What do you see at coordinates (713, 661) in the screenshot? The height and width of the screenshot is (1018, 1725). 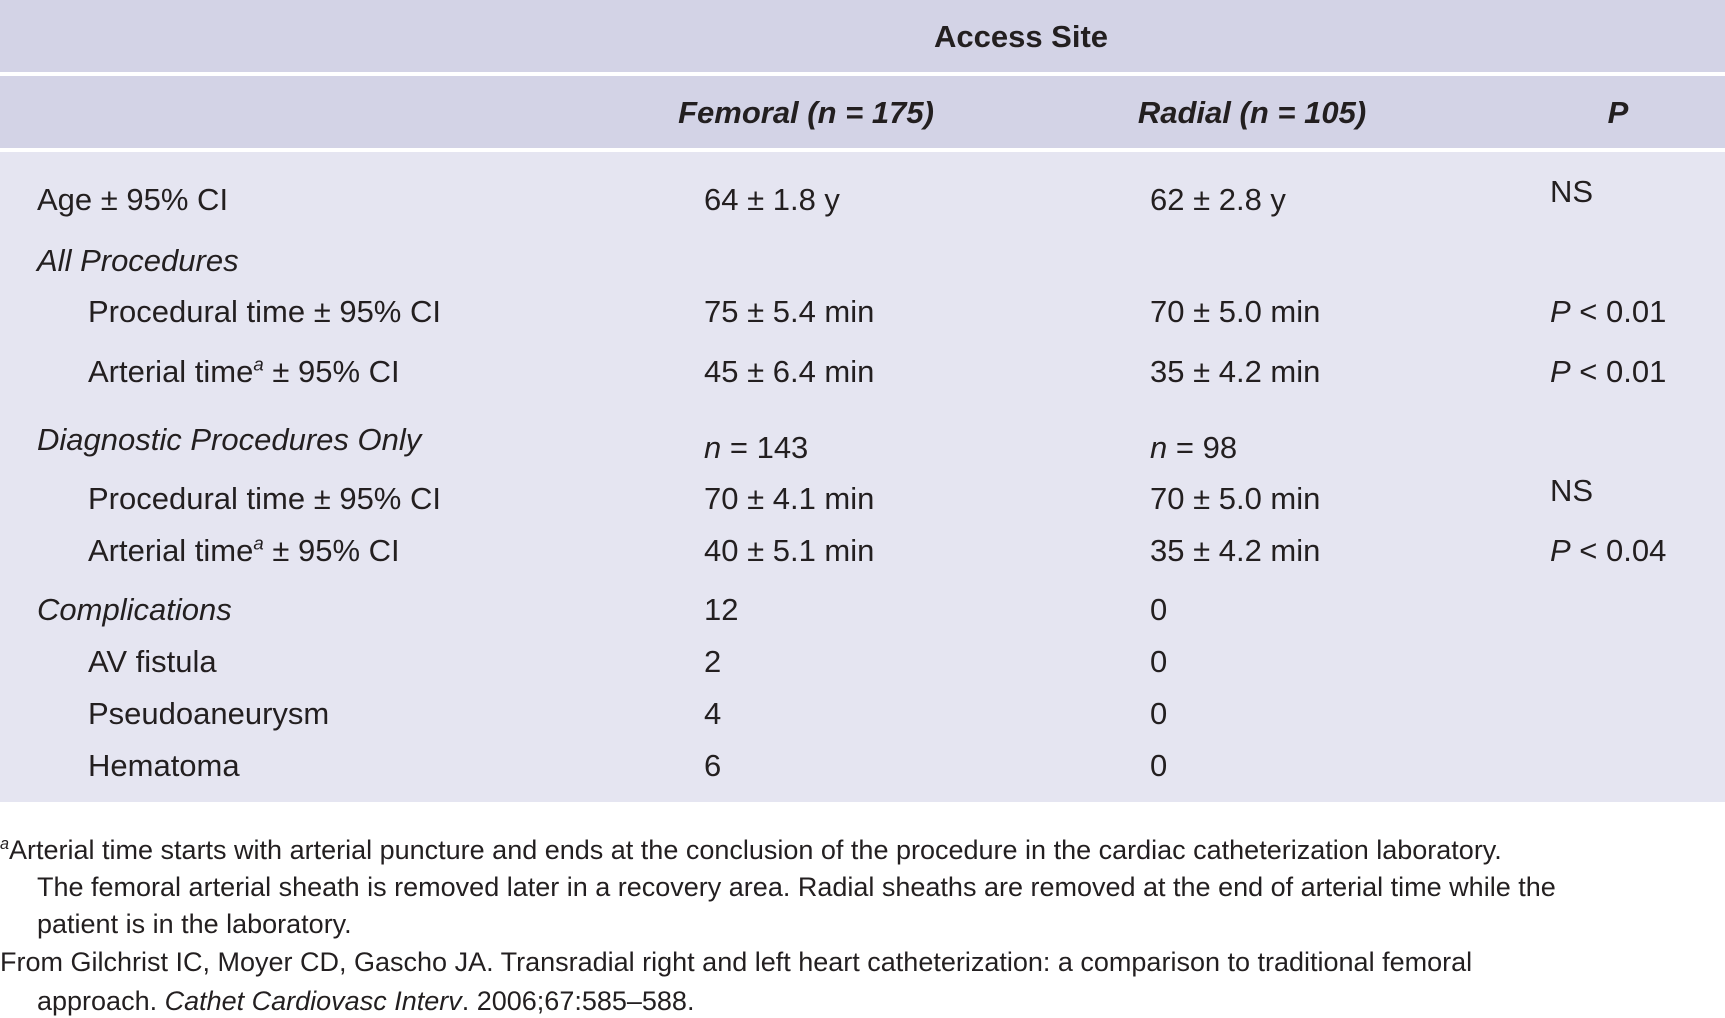 I see `cell-femoral: 2` at bounding box center [713, 661].